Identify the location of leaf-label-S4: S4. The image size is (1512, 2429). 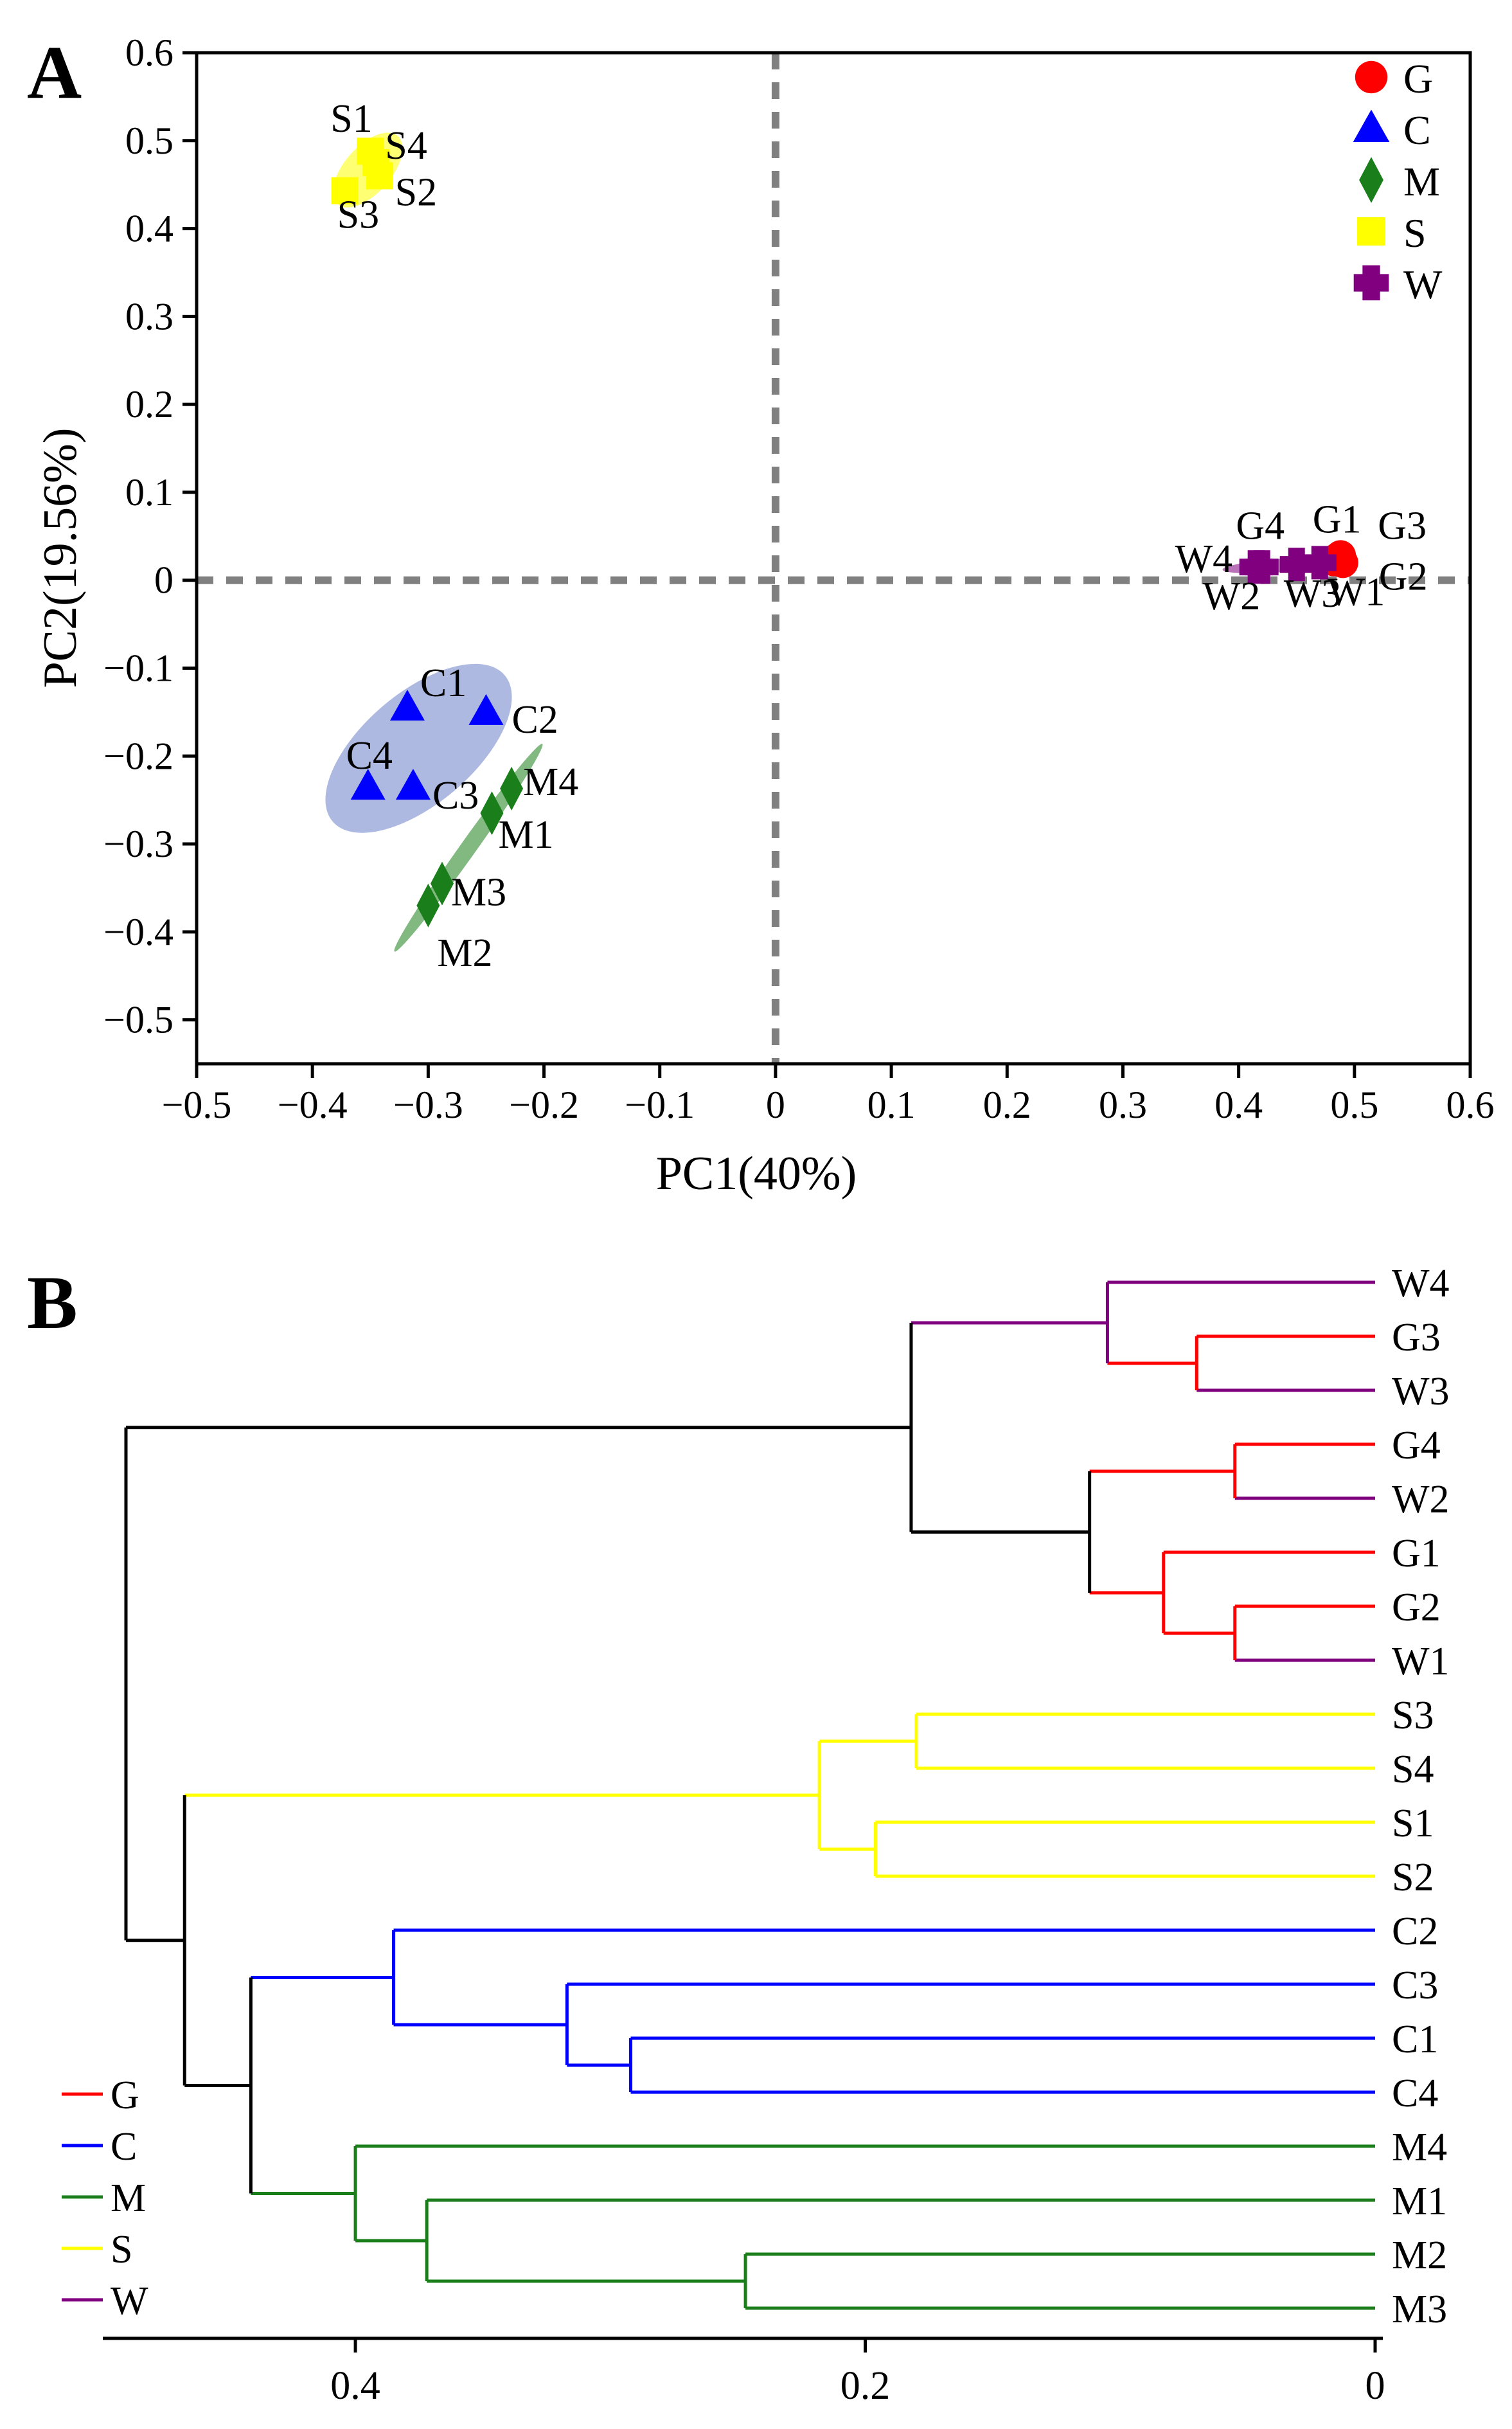
(1413, 1770).